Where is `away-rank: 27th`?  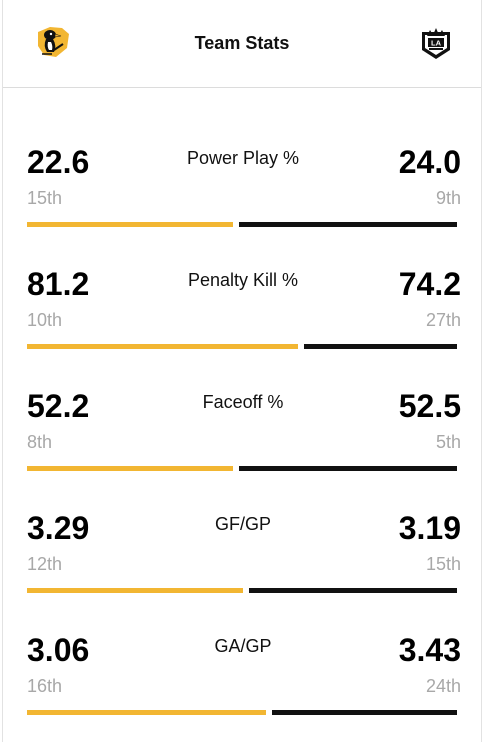
away-rank: 27th is located at coordinates (443, 320).